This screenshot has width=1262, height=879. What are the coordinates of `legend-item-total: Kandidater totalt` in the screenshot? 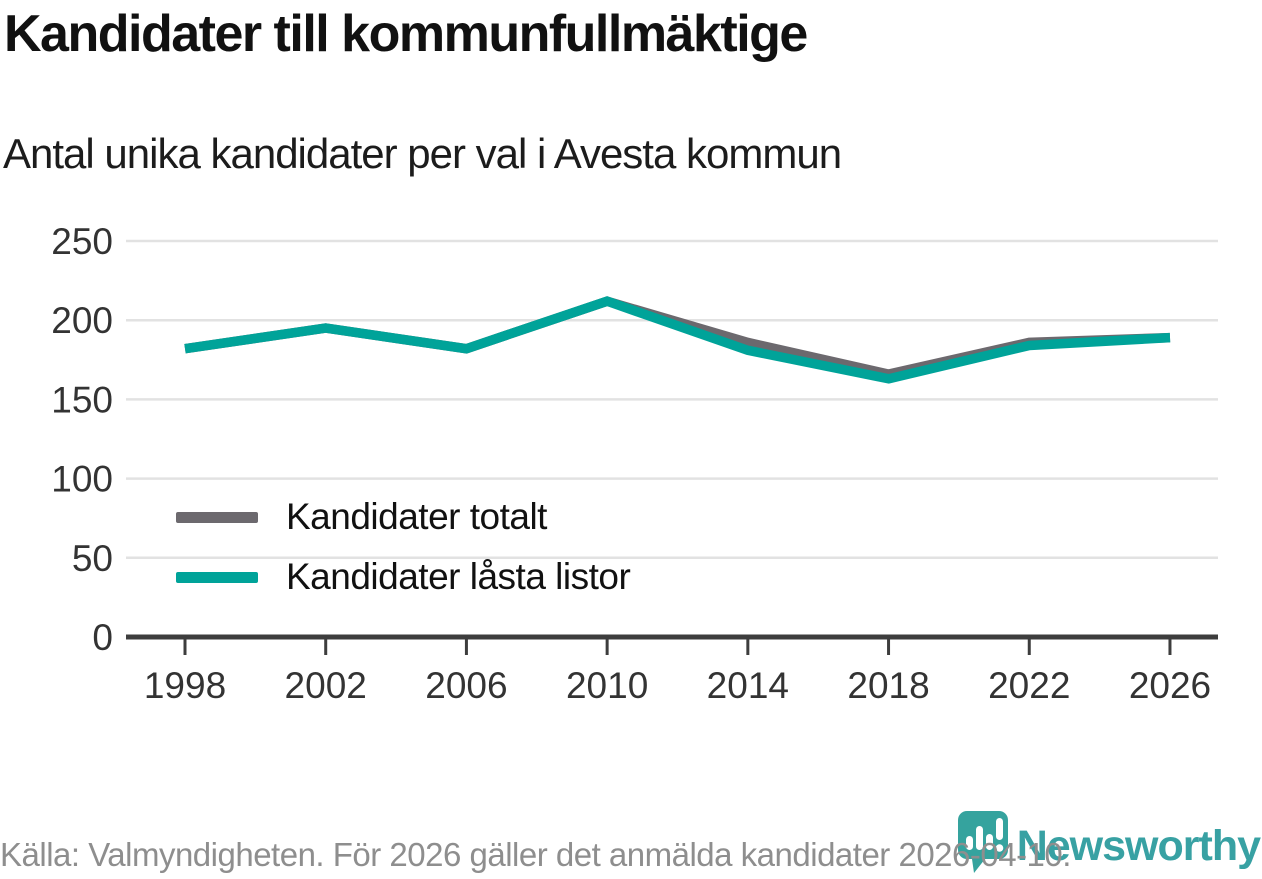 It's located at (403, 517).